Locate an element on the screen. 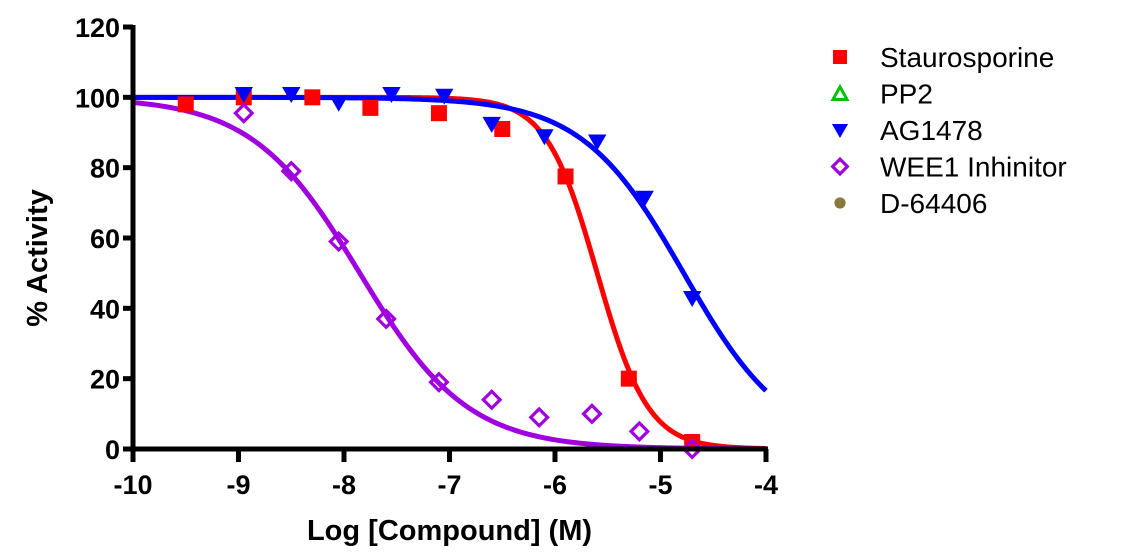 The width and height of the screenshot is (1126, 552). legend-item: WEE1 Inhinitor is located at coordinates (948, 167).